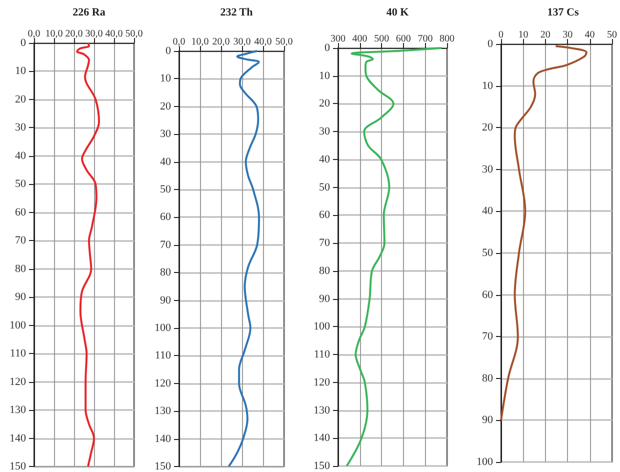 The width and height of the screenshot is (620, 472). What do you see at coordinates (612, 35) in the screenshot?
I see `x-tick-label: 50` at bounding box center [612, 35].